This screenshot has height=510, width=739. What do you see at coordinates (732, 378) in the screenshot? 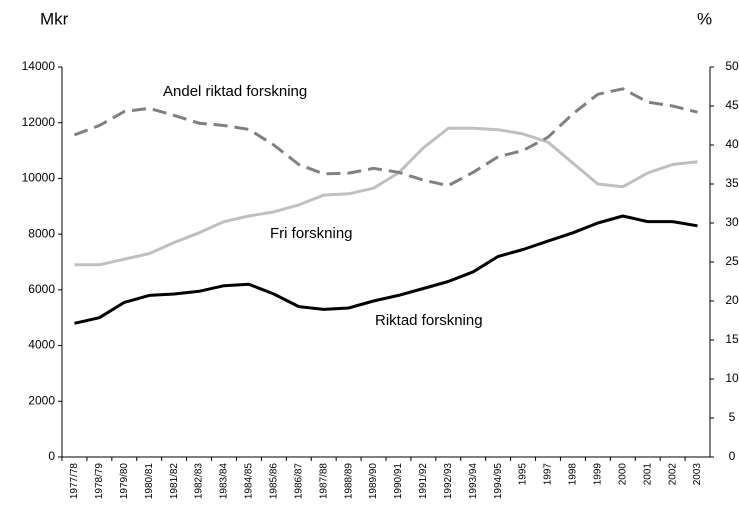
I see `y2-tick-label: 10` at bounding box center [732, 378].